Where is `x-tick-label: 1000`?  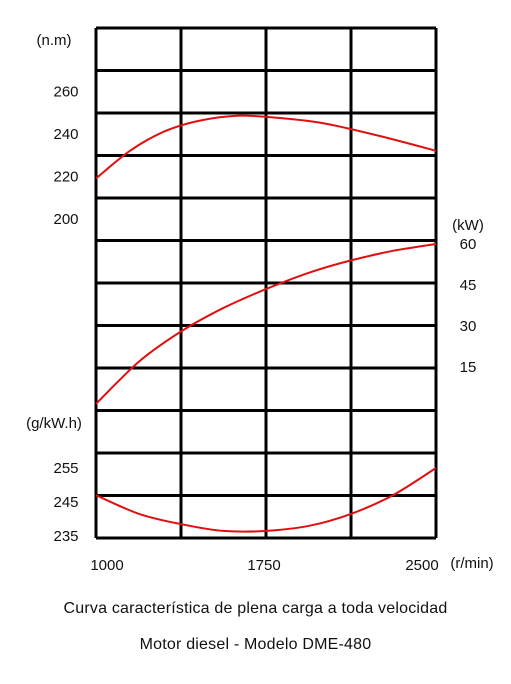 x-tick-label: 1000 is located at coordinates (106, 565).